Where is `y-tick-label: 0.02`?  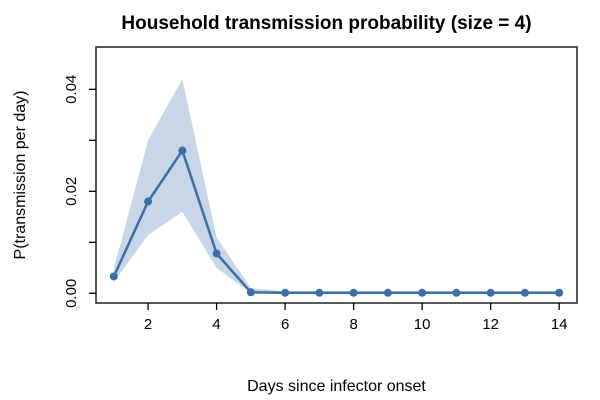
y-tick-label: 0.02 is located at coordinates (71, 191).